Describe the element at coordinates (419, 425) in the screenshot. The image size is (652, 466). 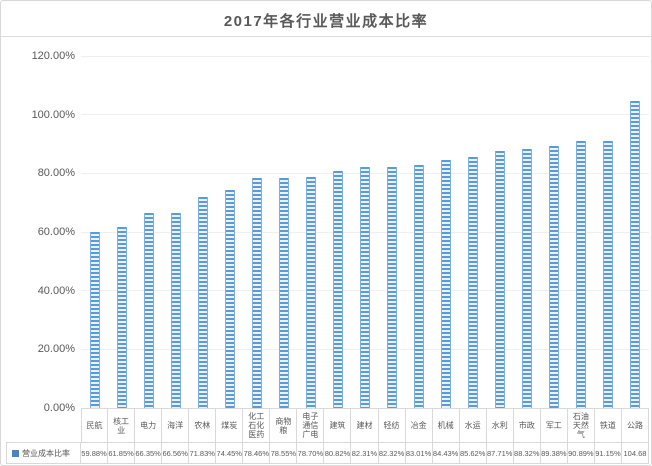
I see `category-cell-13: 冶金` at that location.